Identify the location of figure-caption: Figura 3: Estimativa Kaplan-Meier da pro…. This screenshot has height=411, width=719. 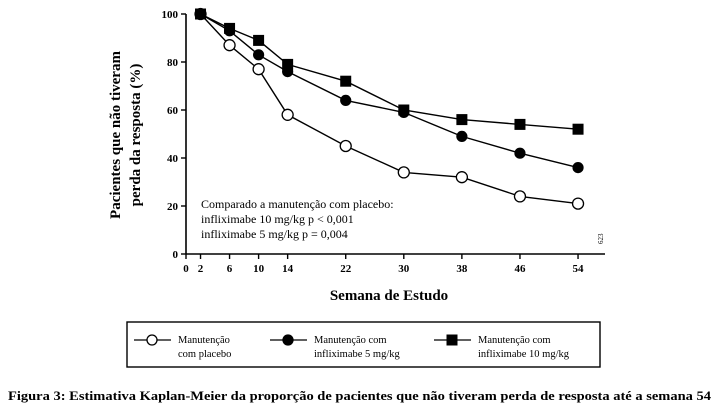
(360, 395).